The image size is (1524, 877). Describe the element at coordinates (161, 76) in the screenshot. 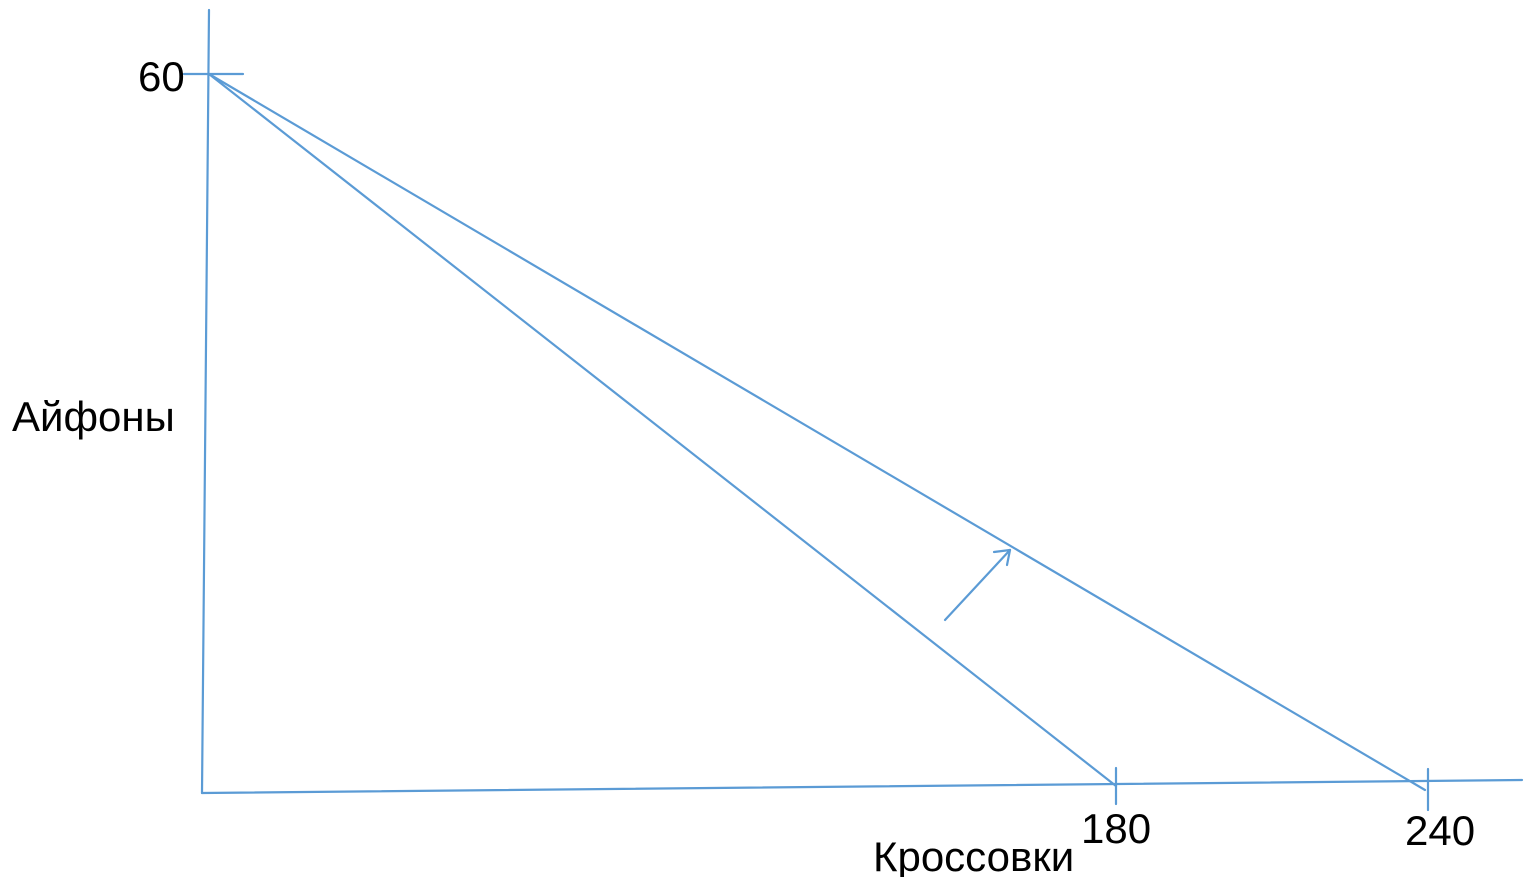

I see `y-tick-label-60: 60` at that location.